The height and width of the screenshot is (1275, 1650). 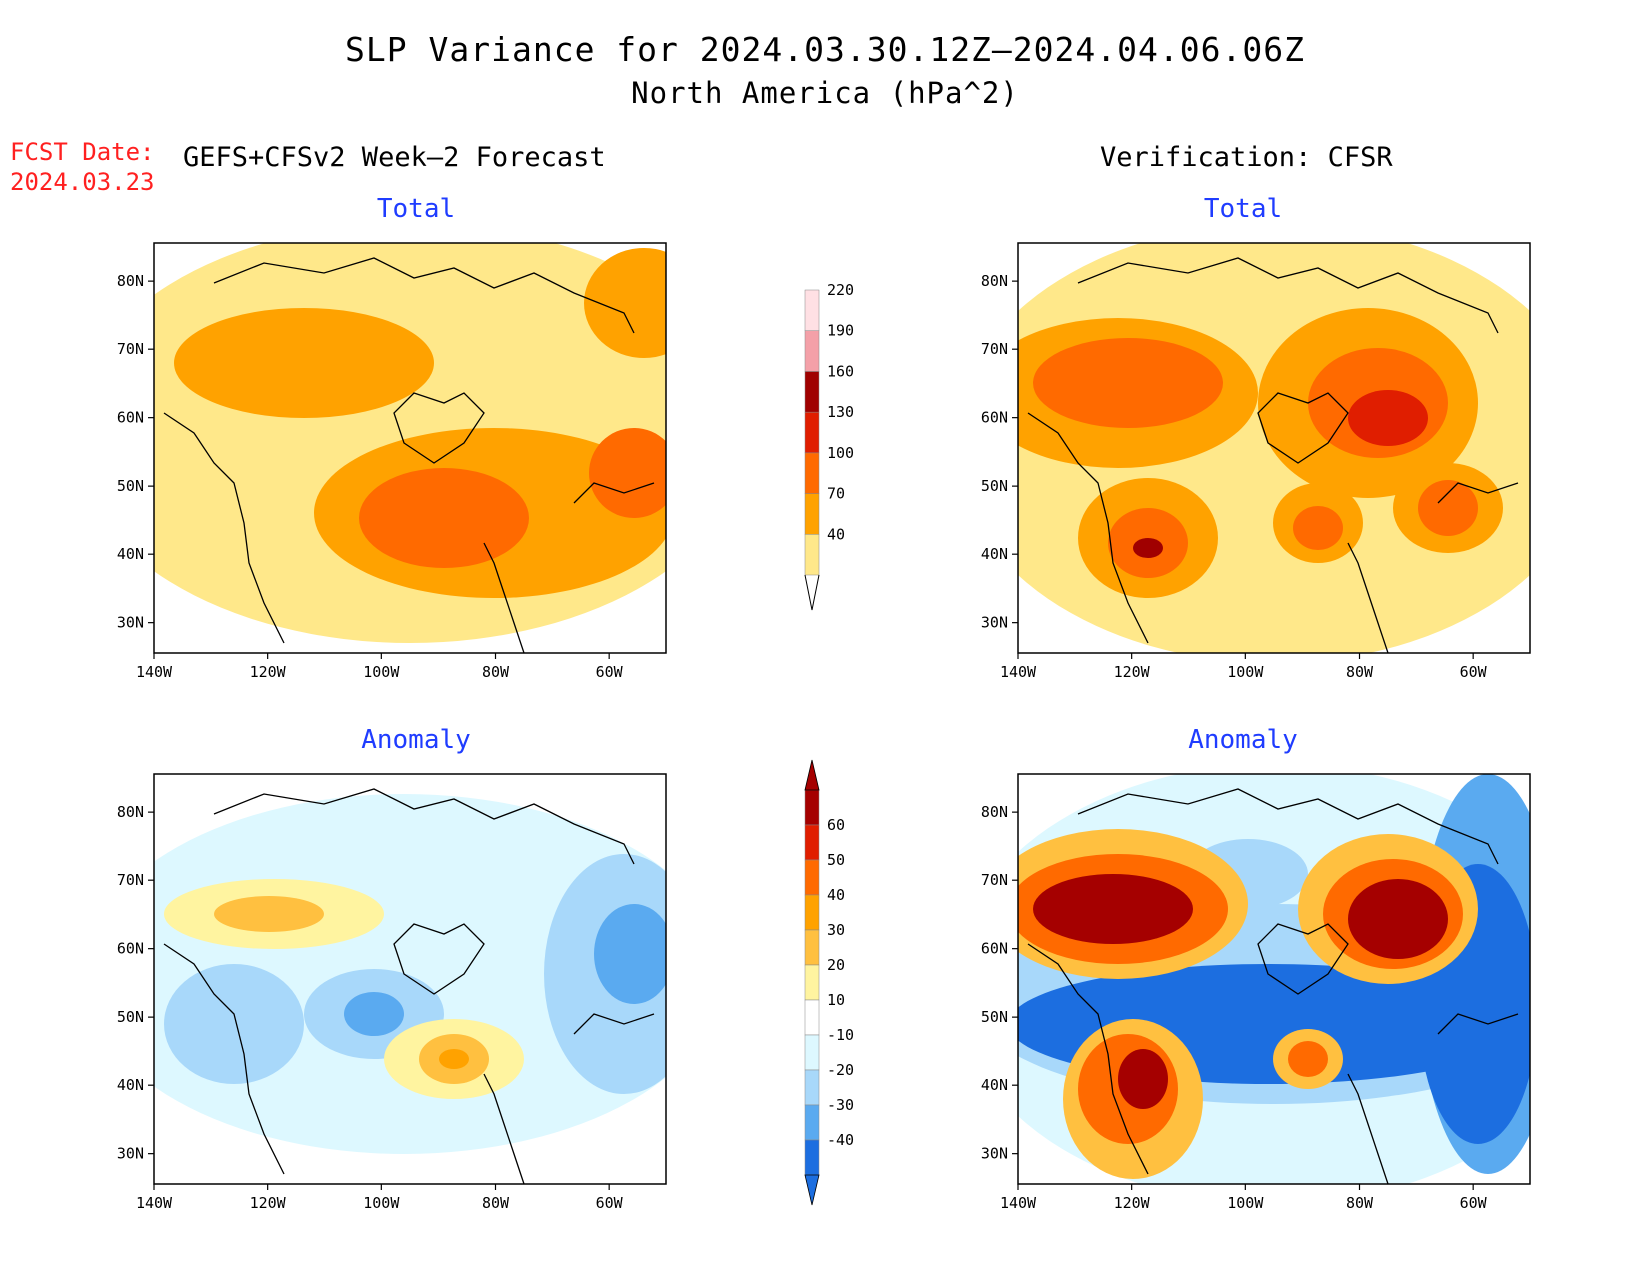 I want to click on panel-title-verification-anomaly: Anomaly, so click(x=1243, y=740).